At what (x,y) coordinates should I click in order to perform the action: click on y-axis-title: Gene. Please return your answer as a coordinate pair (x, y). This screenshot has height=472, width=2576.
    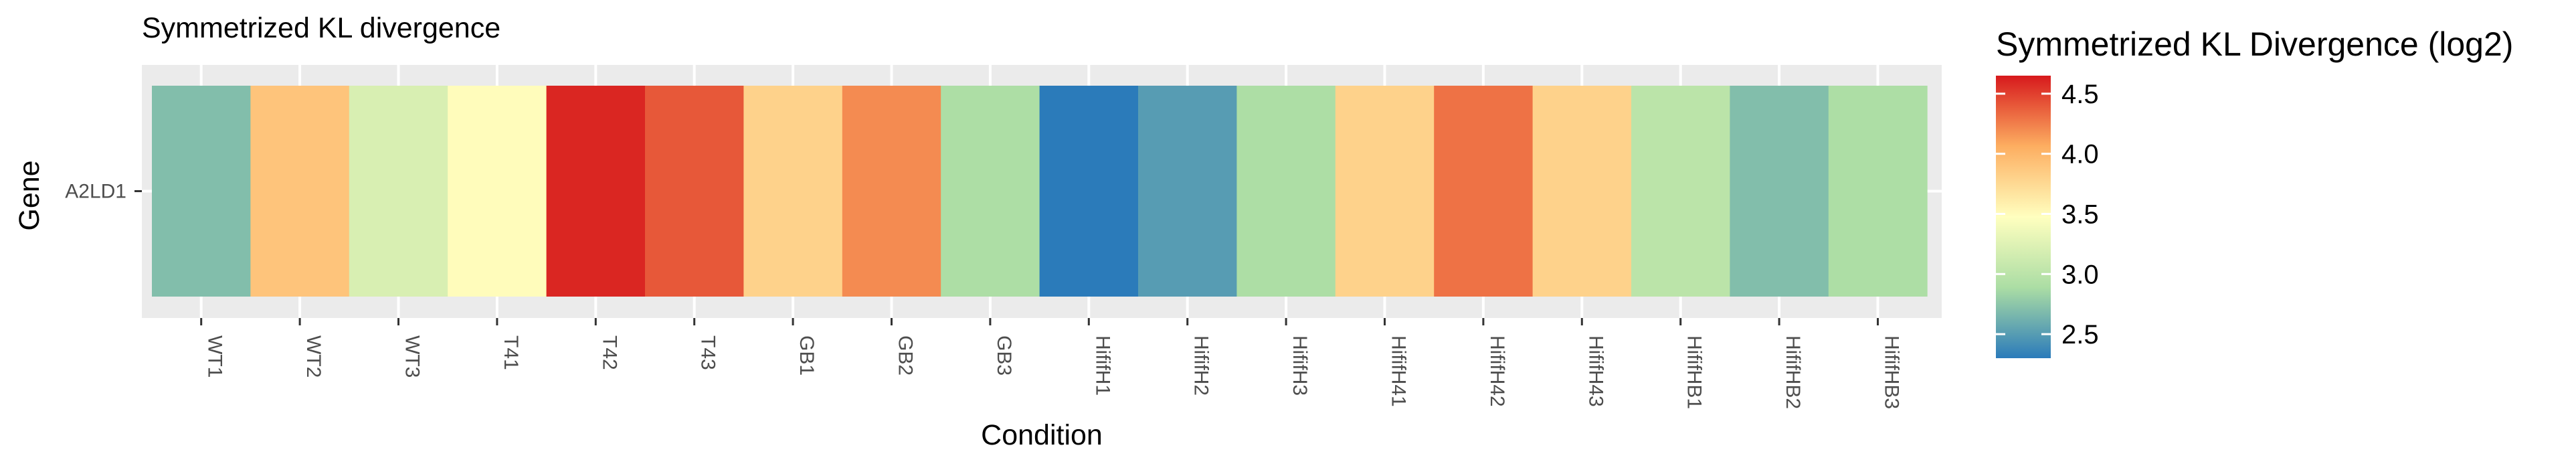
    Looking at the image, I should click on (29, 195).